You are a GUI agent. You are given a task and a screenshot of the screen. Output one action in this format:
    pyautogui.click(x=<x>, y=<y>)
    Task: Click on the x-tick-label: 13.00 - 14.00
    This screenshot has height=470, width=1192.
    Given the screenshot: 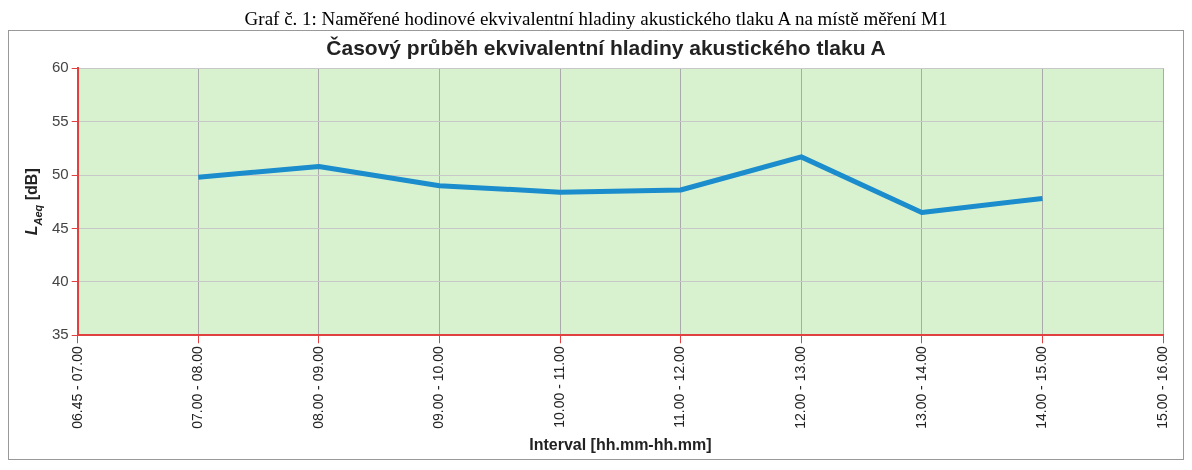 What is the action you would take?
    pyautogui.click(x=920, y=387)
    